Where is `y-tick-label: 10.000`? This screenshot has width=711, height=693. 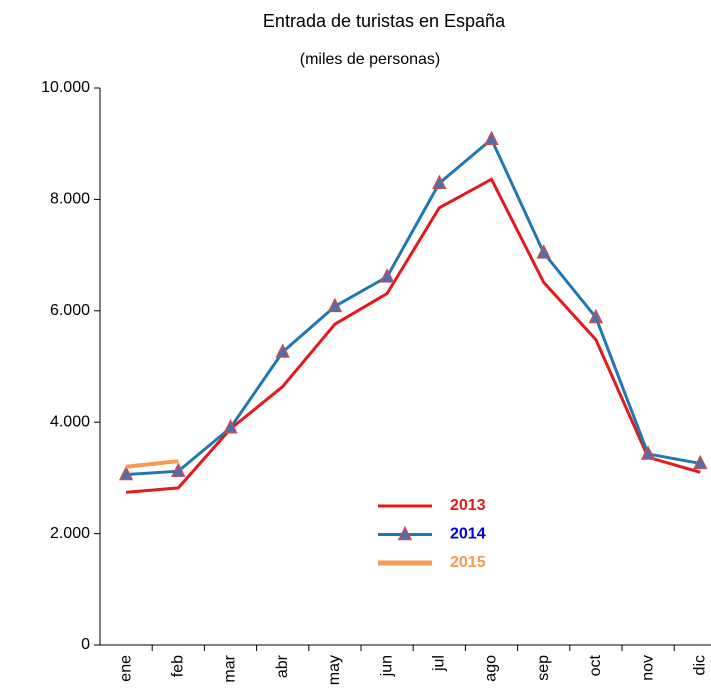
y-tick-label: 10.000 is located at coordinates (65, 87).